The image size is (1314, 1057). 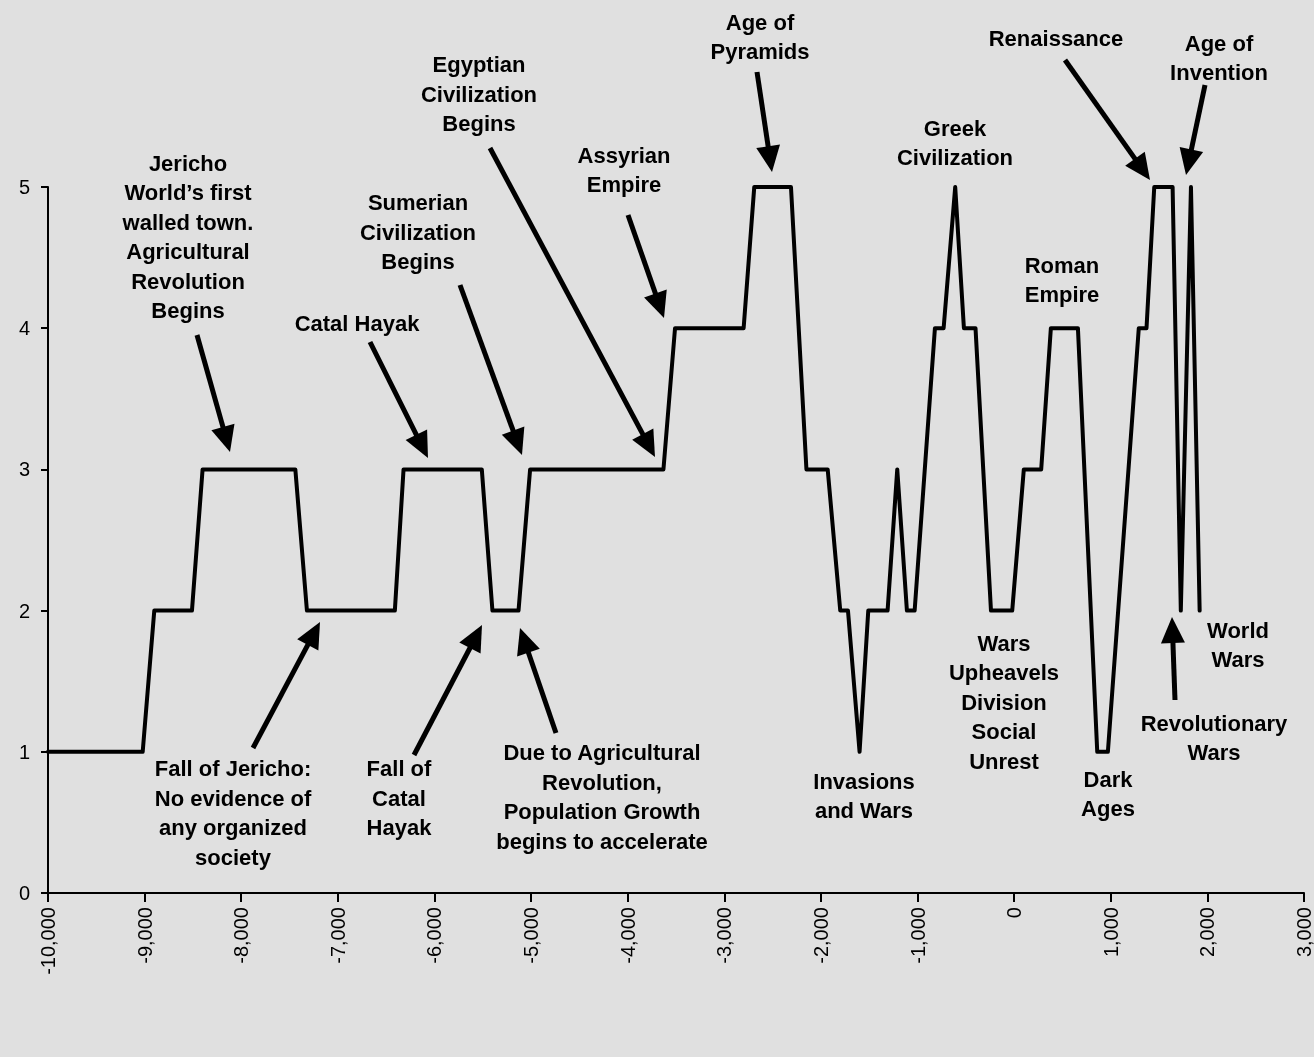 I want to click on text: Greek Civilization, so click(x=955, y=143).